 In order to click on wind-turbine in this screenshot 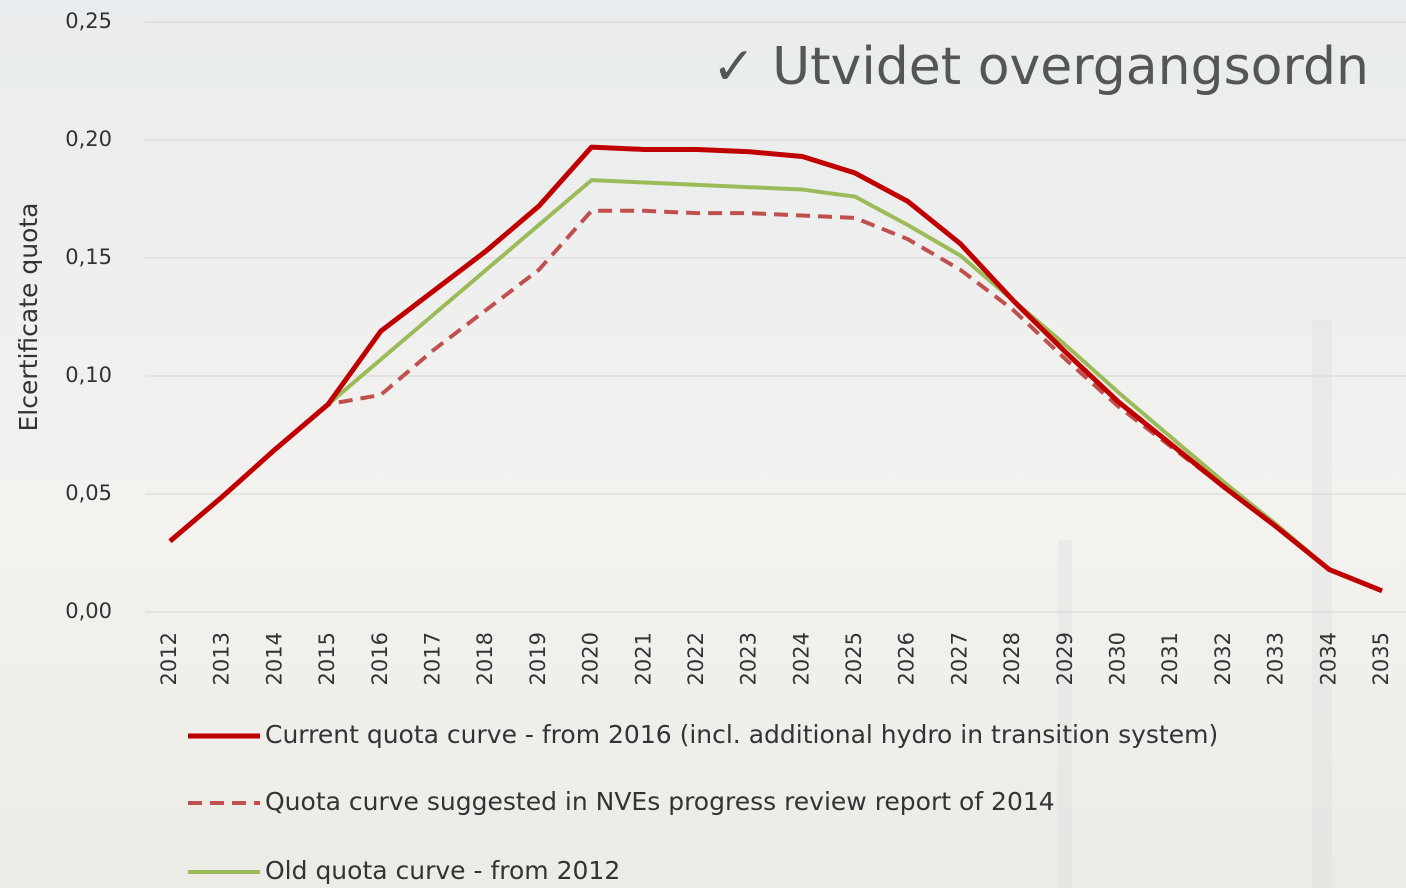, I will do `click(1195, 604)`.